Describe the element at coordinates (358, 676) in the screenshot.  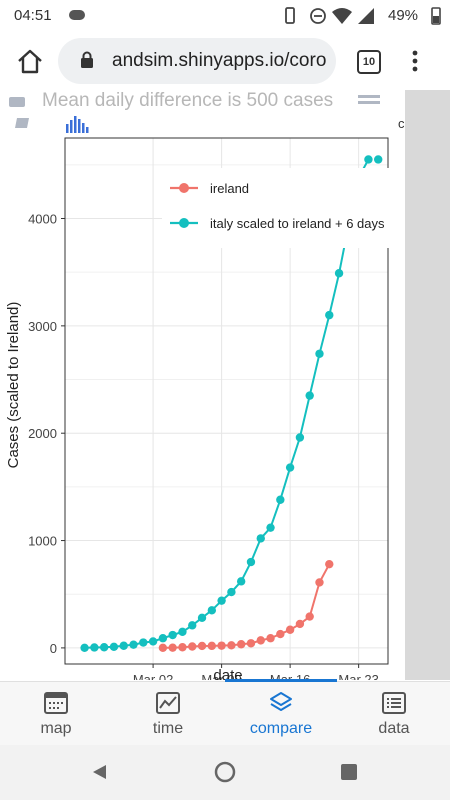
I see `x-tick-label: Mar 23` at that location.